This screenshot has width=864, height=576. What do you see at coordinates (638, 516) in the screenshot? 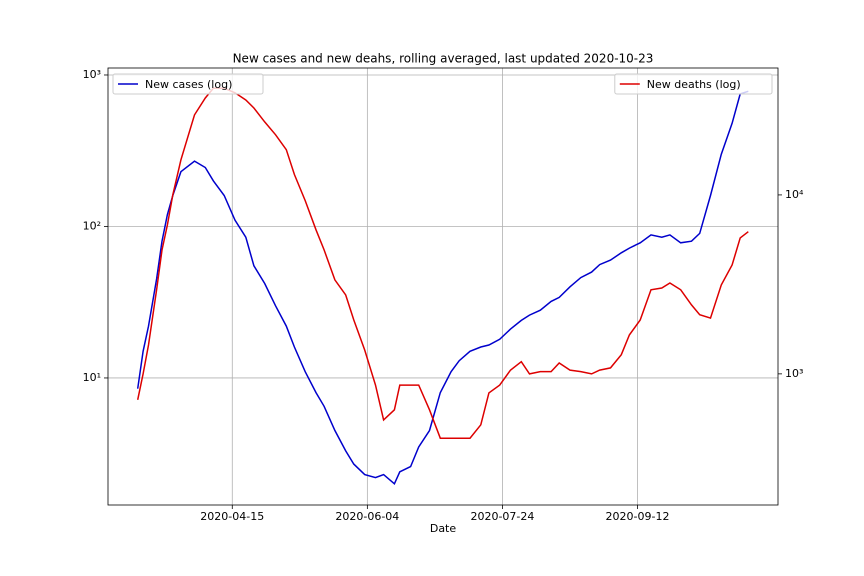
I see `x-tick-label: 2020-09-12` at bounding box center [638, 516].